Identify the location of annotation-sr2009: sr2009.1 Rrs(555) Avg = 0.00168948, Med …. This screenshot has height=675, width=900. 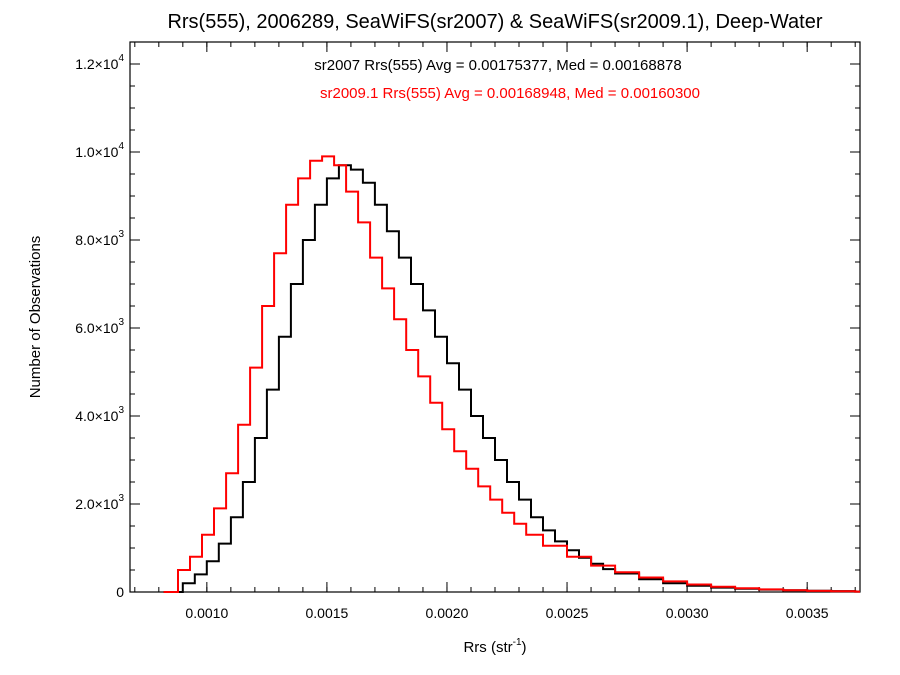
(510, 93).